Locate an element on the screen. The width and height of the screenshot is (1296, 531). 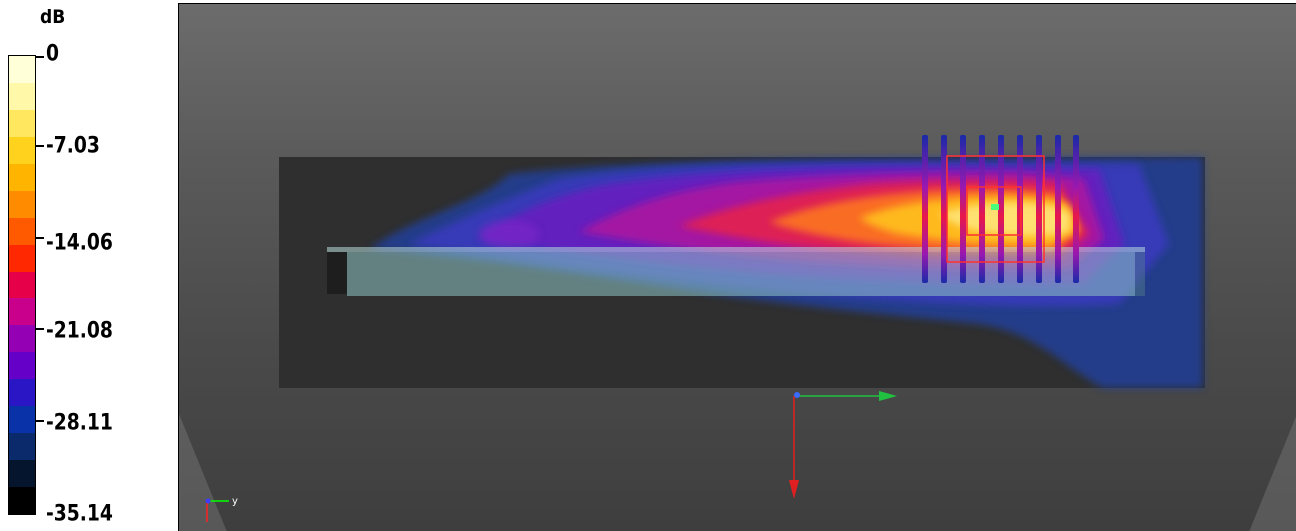
floor-edge-left is located at coordinates (203, 472).